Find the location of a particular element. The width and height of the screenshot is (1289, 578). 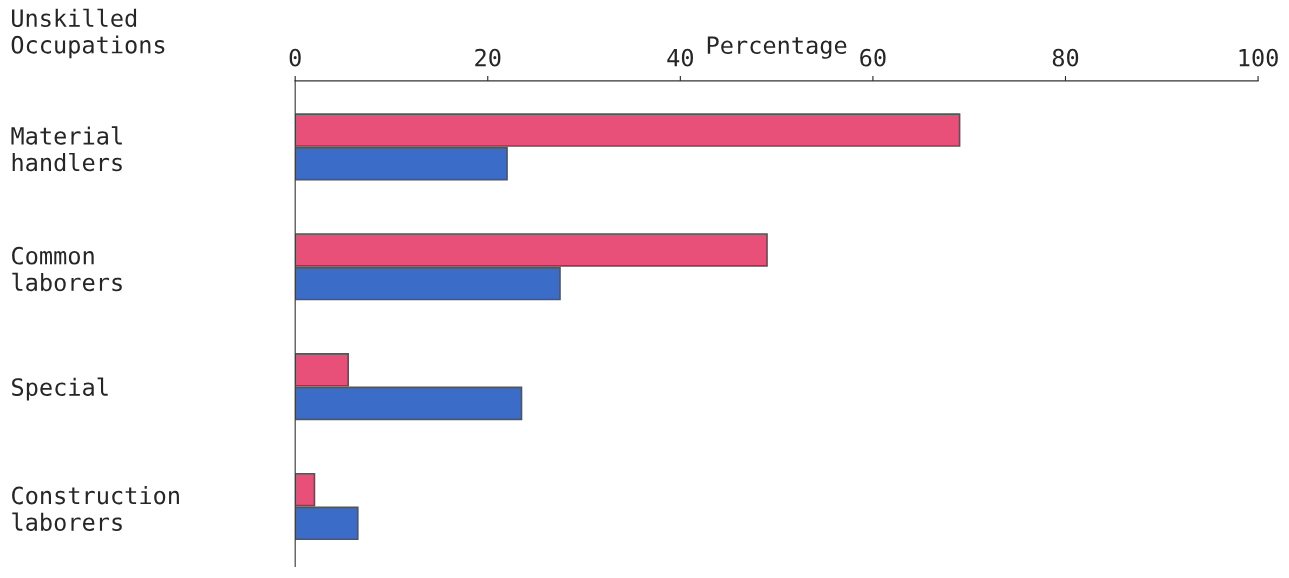

y-tick-label: Special is located at coordinates (60, 389).